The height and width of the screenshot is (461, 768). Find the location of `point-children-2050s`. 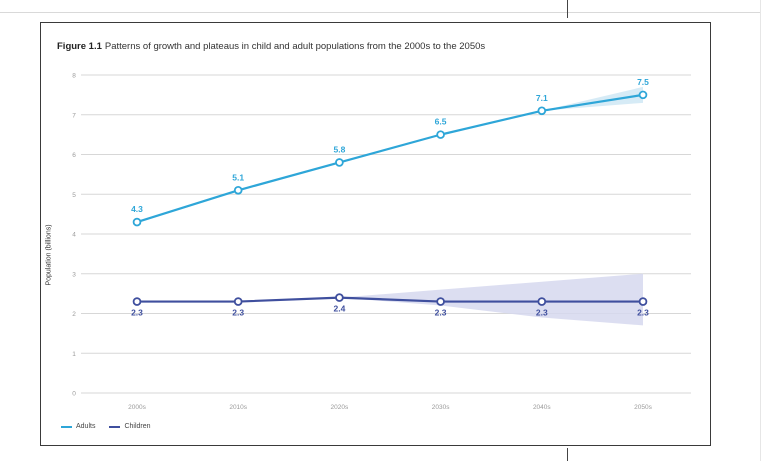

point-children-2050s is located at coordinates (643, 301).